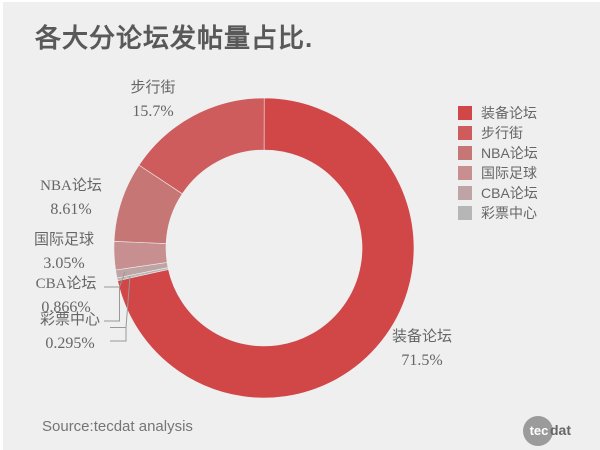  I want to click on leader-lines, so click(117, 306).